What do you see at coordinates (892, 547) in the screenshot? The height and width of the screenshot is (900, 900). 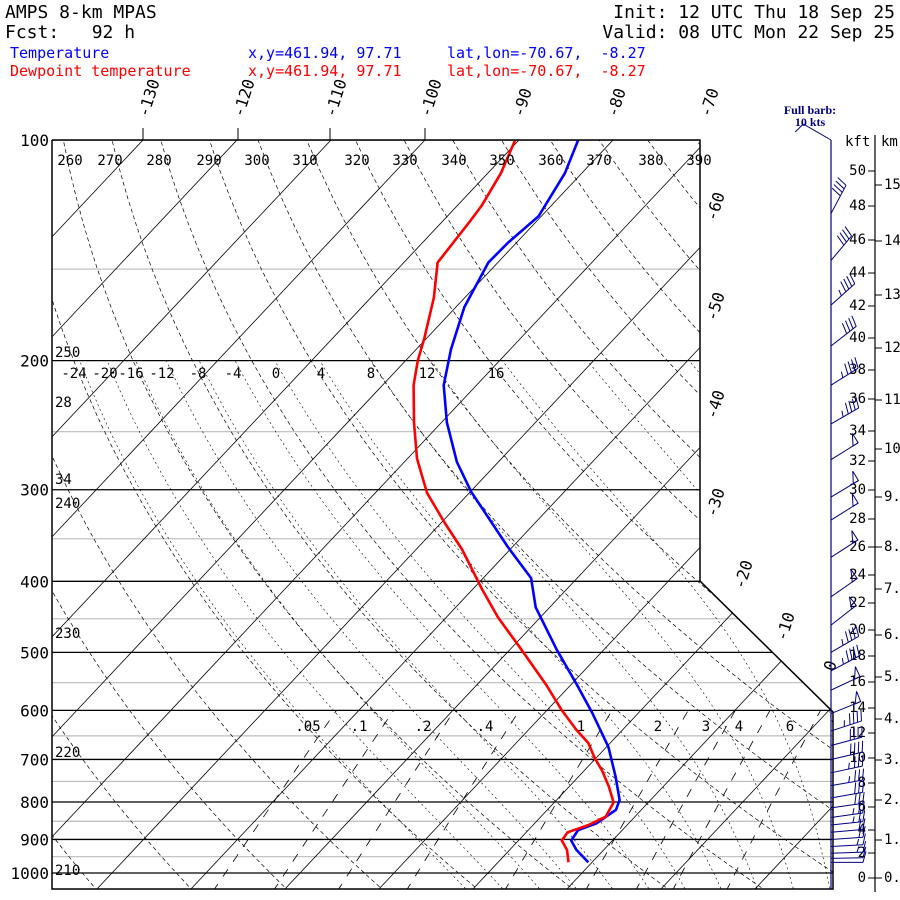 I see `km-label: 8.` at bounding box center [892, 547].